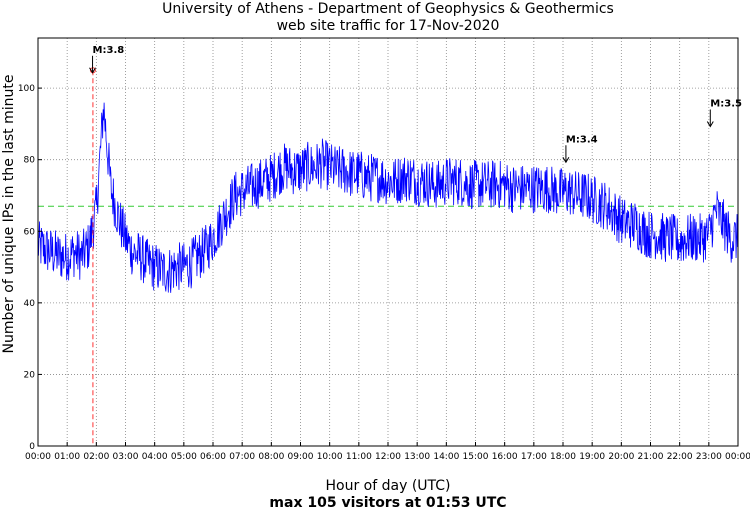 This screenshot has width=750, height=511. Describe the element at coordinates (30, 161) in the screenshot. I see `y-tick-label: 80` at that location.